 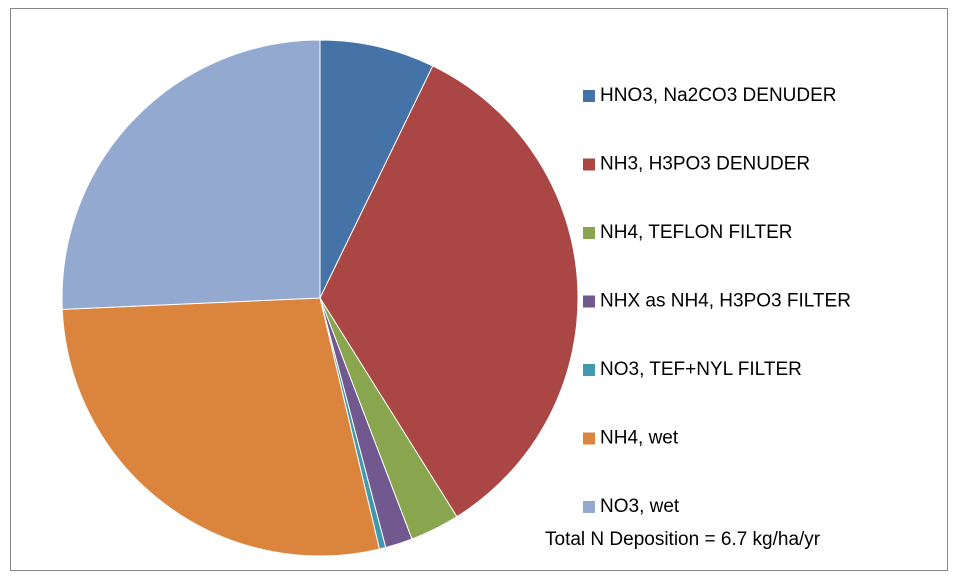 What do you see at coordinates (696, 232) in the screenshot?
I see `legend-label: NH4, TEFLON FILTER` at bounding box center [696, 232].